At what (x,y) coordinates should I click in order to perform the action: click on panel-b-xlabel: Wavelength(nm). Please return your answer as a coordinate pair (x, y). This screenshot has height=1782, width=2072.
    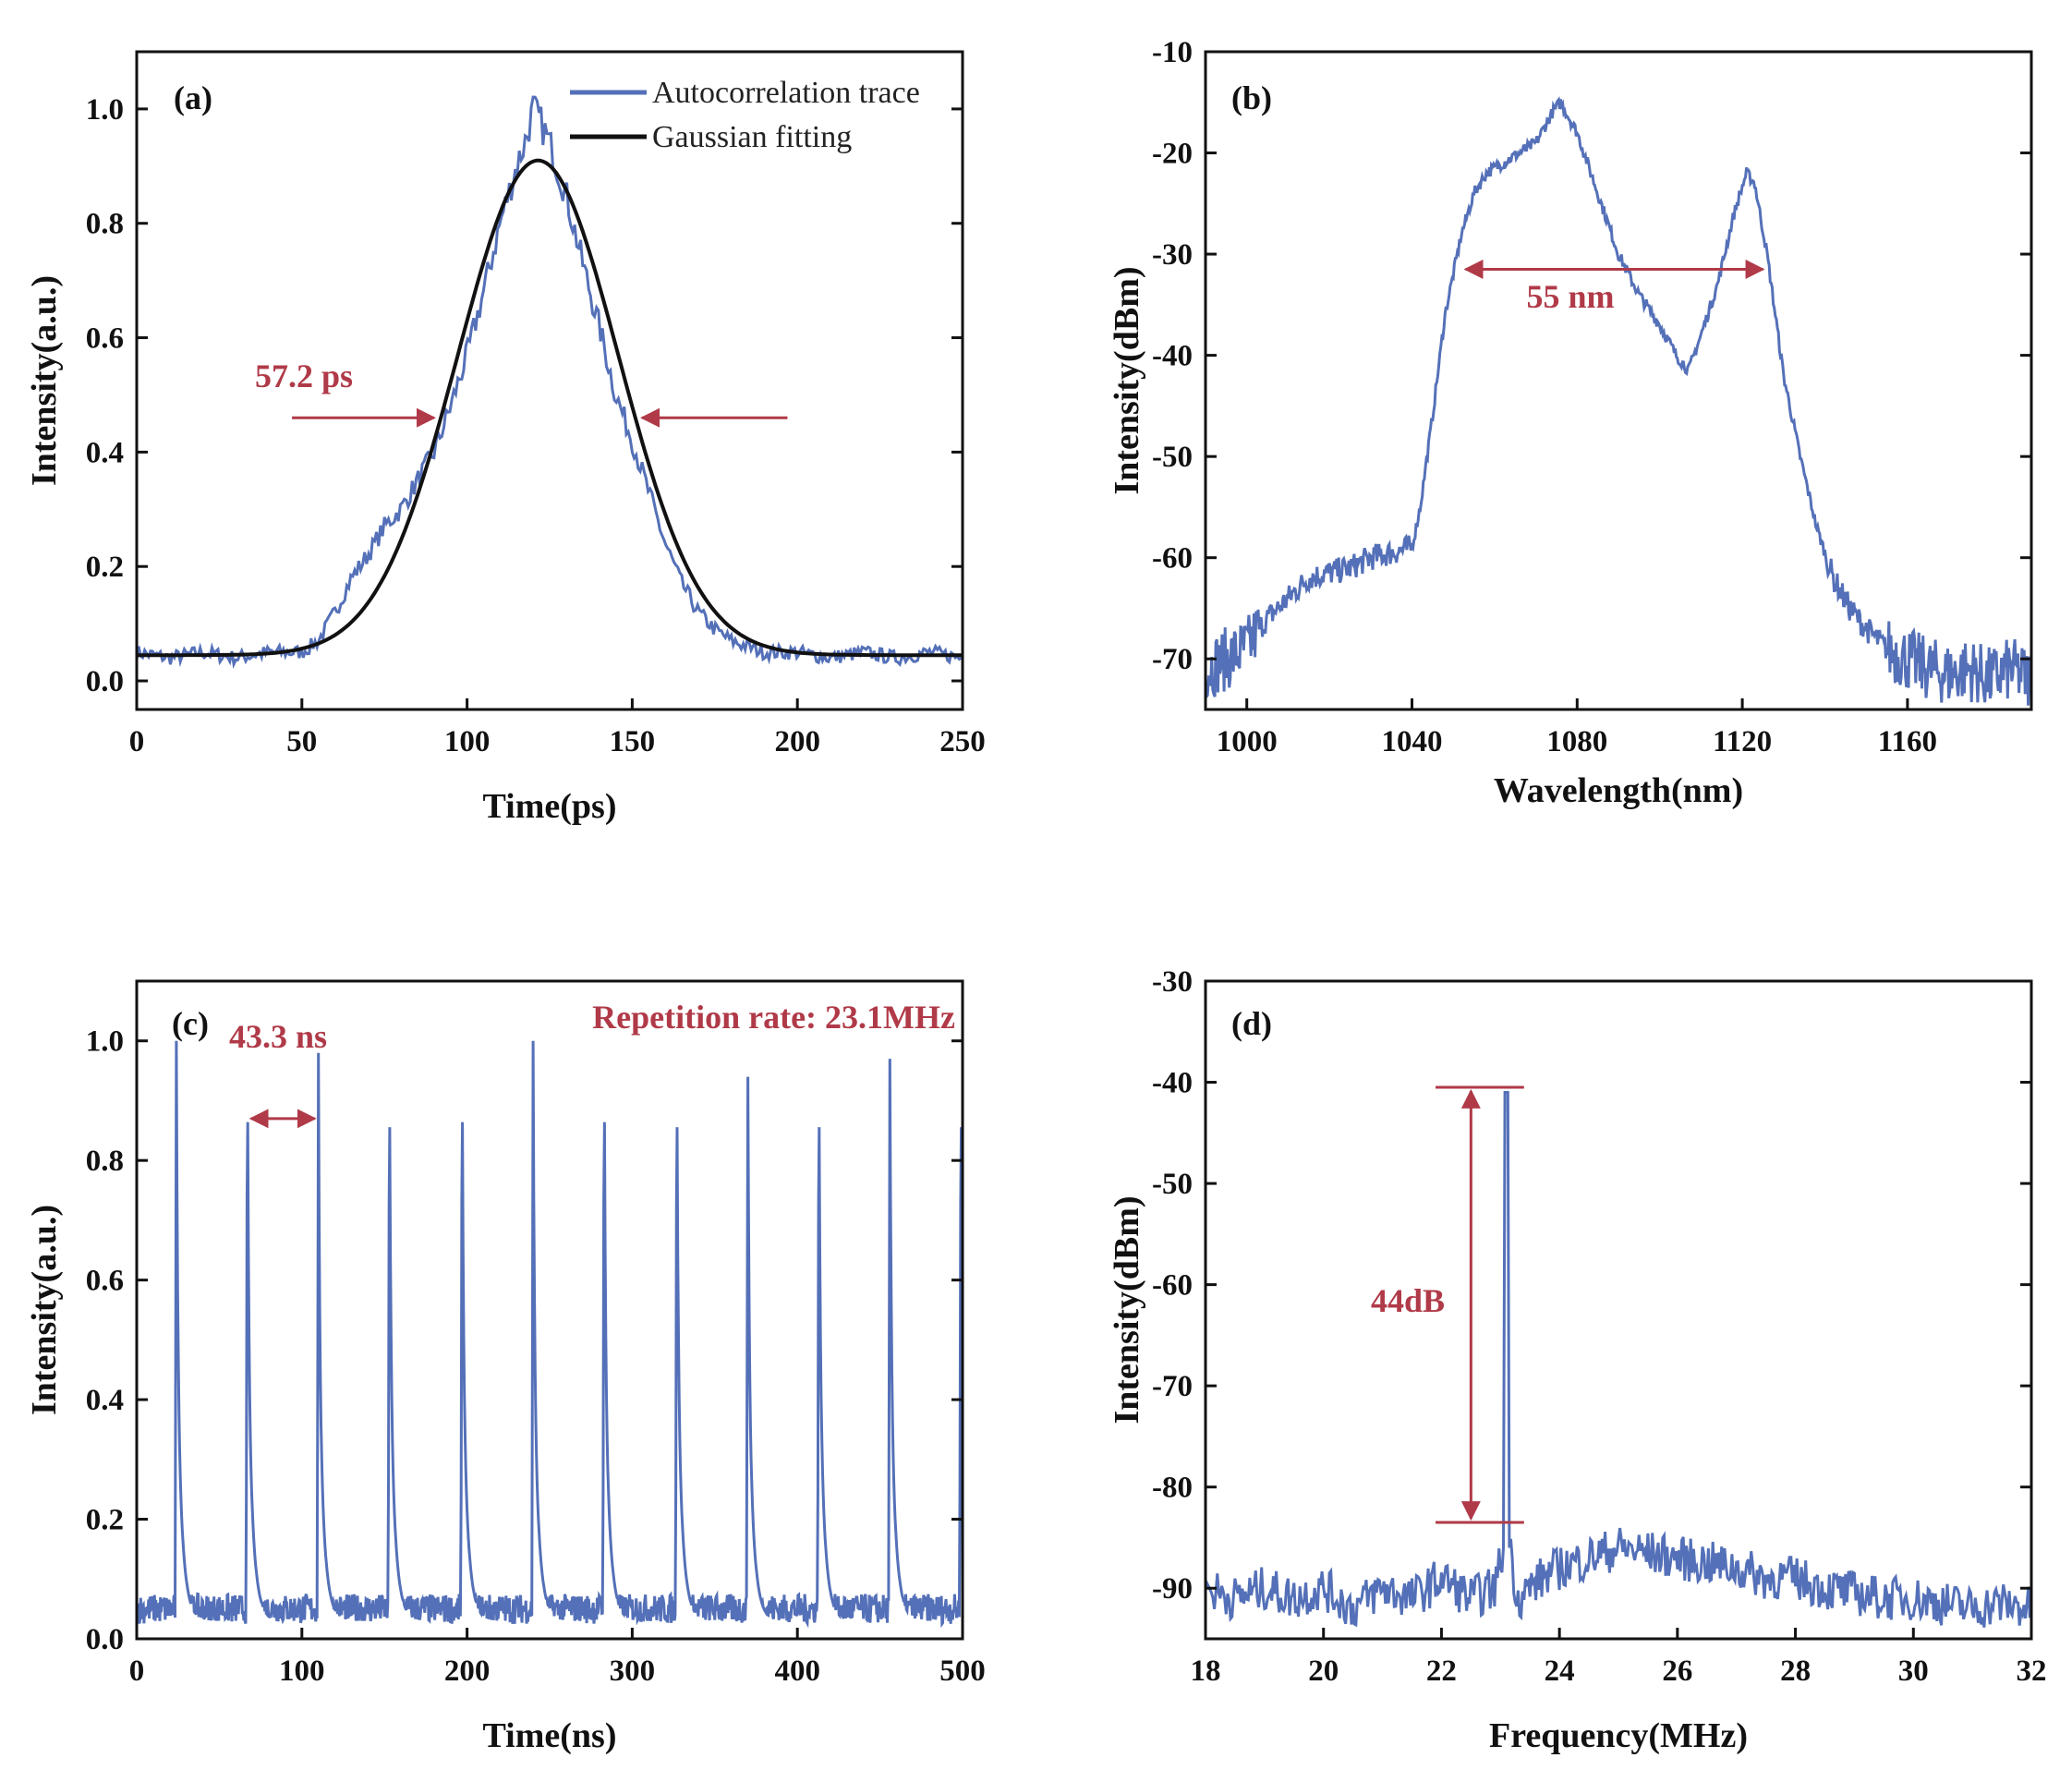
    Looking at the image, I should click on (1618, 790).